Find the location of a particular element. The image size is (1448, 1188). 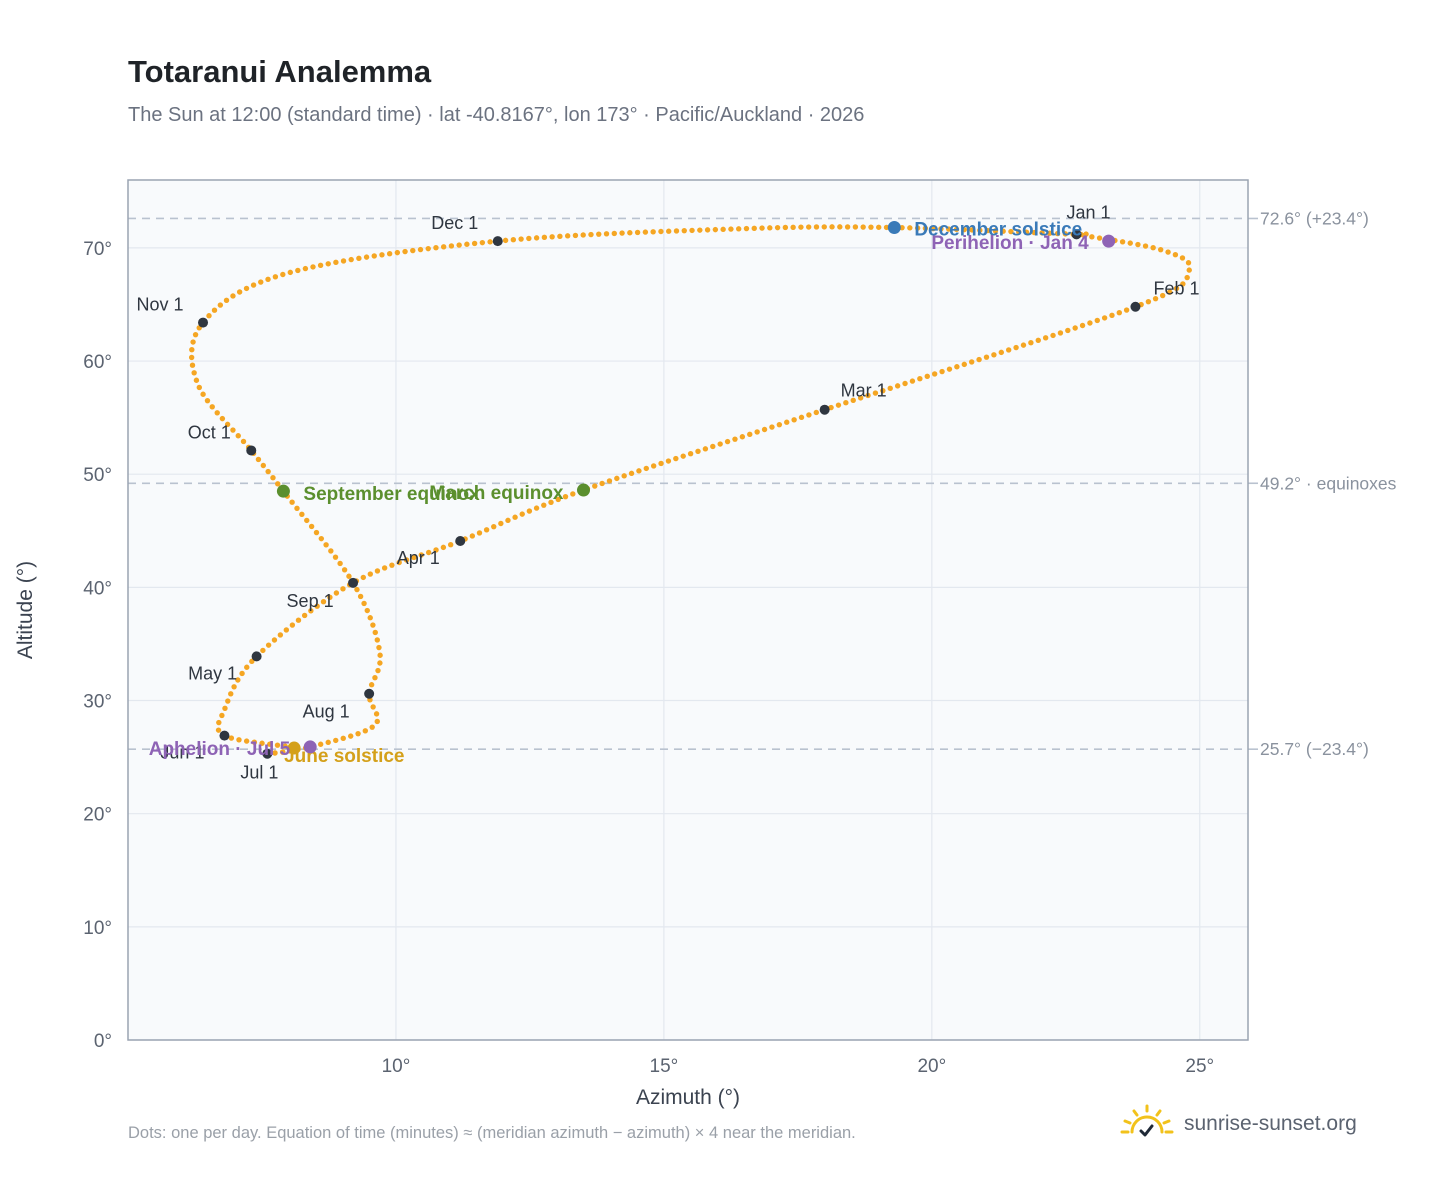

month-marker-label: Feb 1 is located at coordinates (1176, 289).